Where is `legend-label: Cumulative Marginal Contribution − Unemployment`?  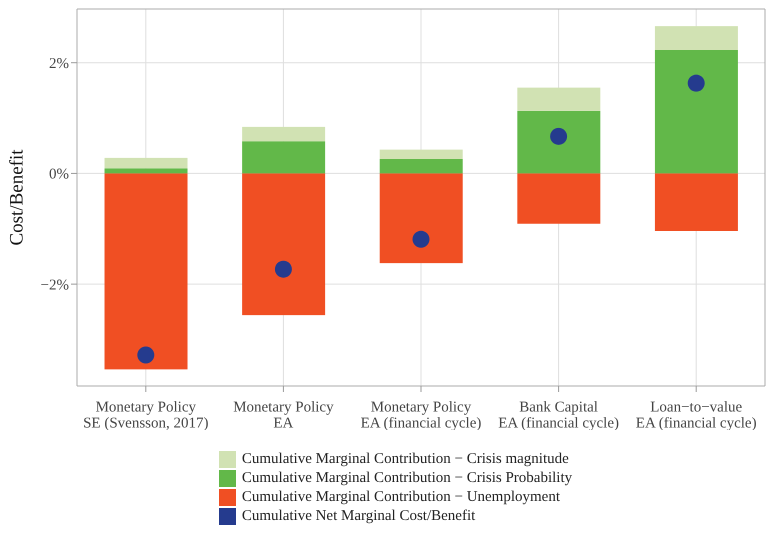 legend-label: Cumulative Marginal Contribution − Unemployment is located at coordinates (401, 497).